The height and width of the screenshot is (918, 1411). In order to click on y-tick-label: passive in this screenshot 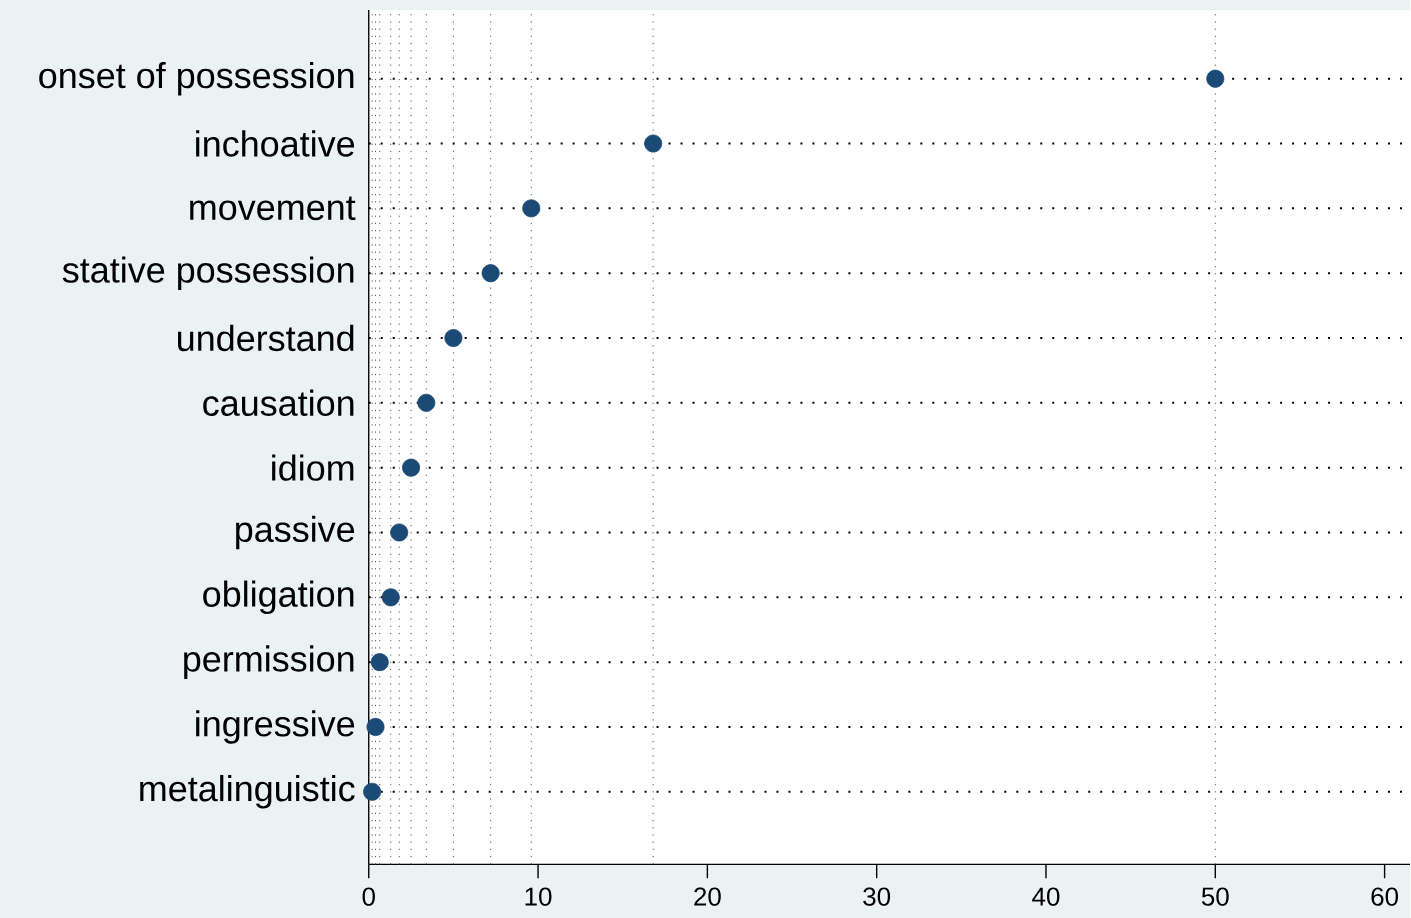, I will do `click(295, 532)`.